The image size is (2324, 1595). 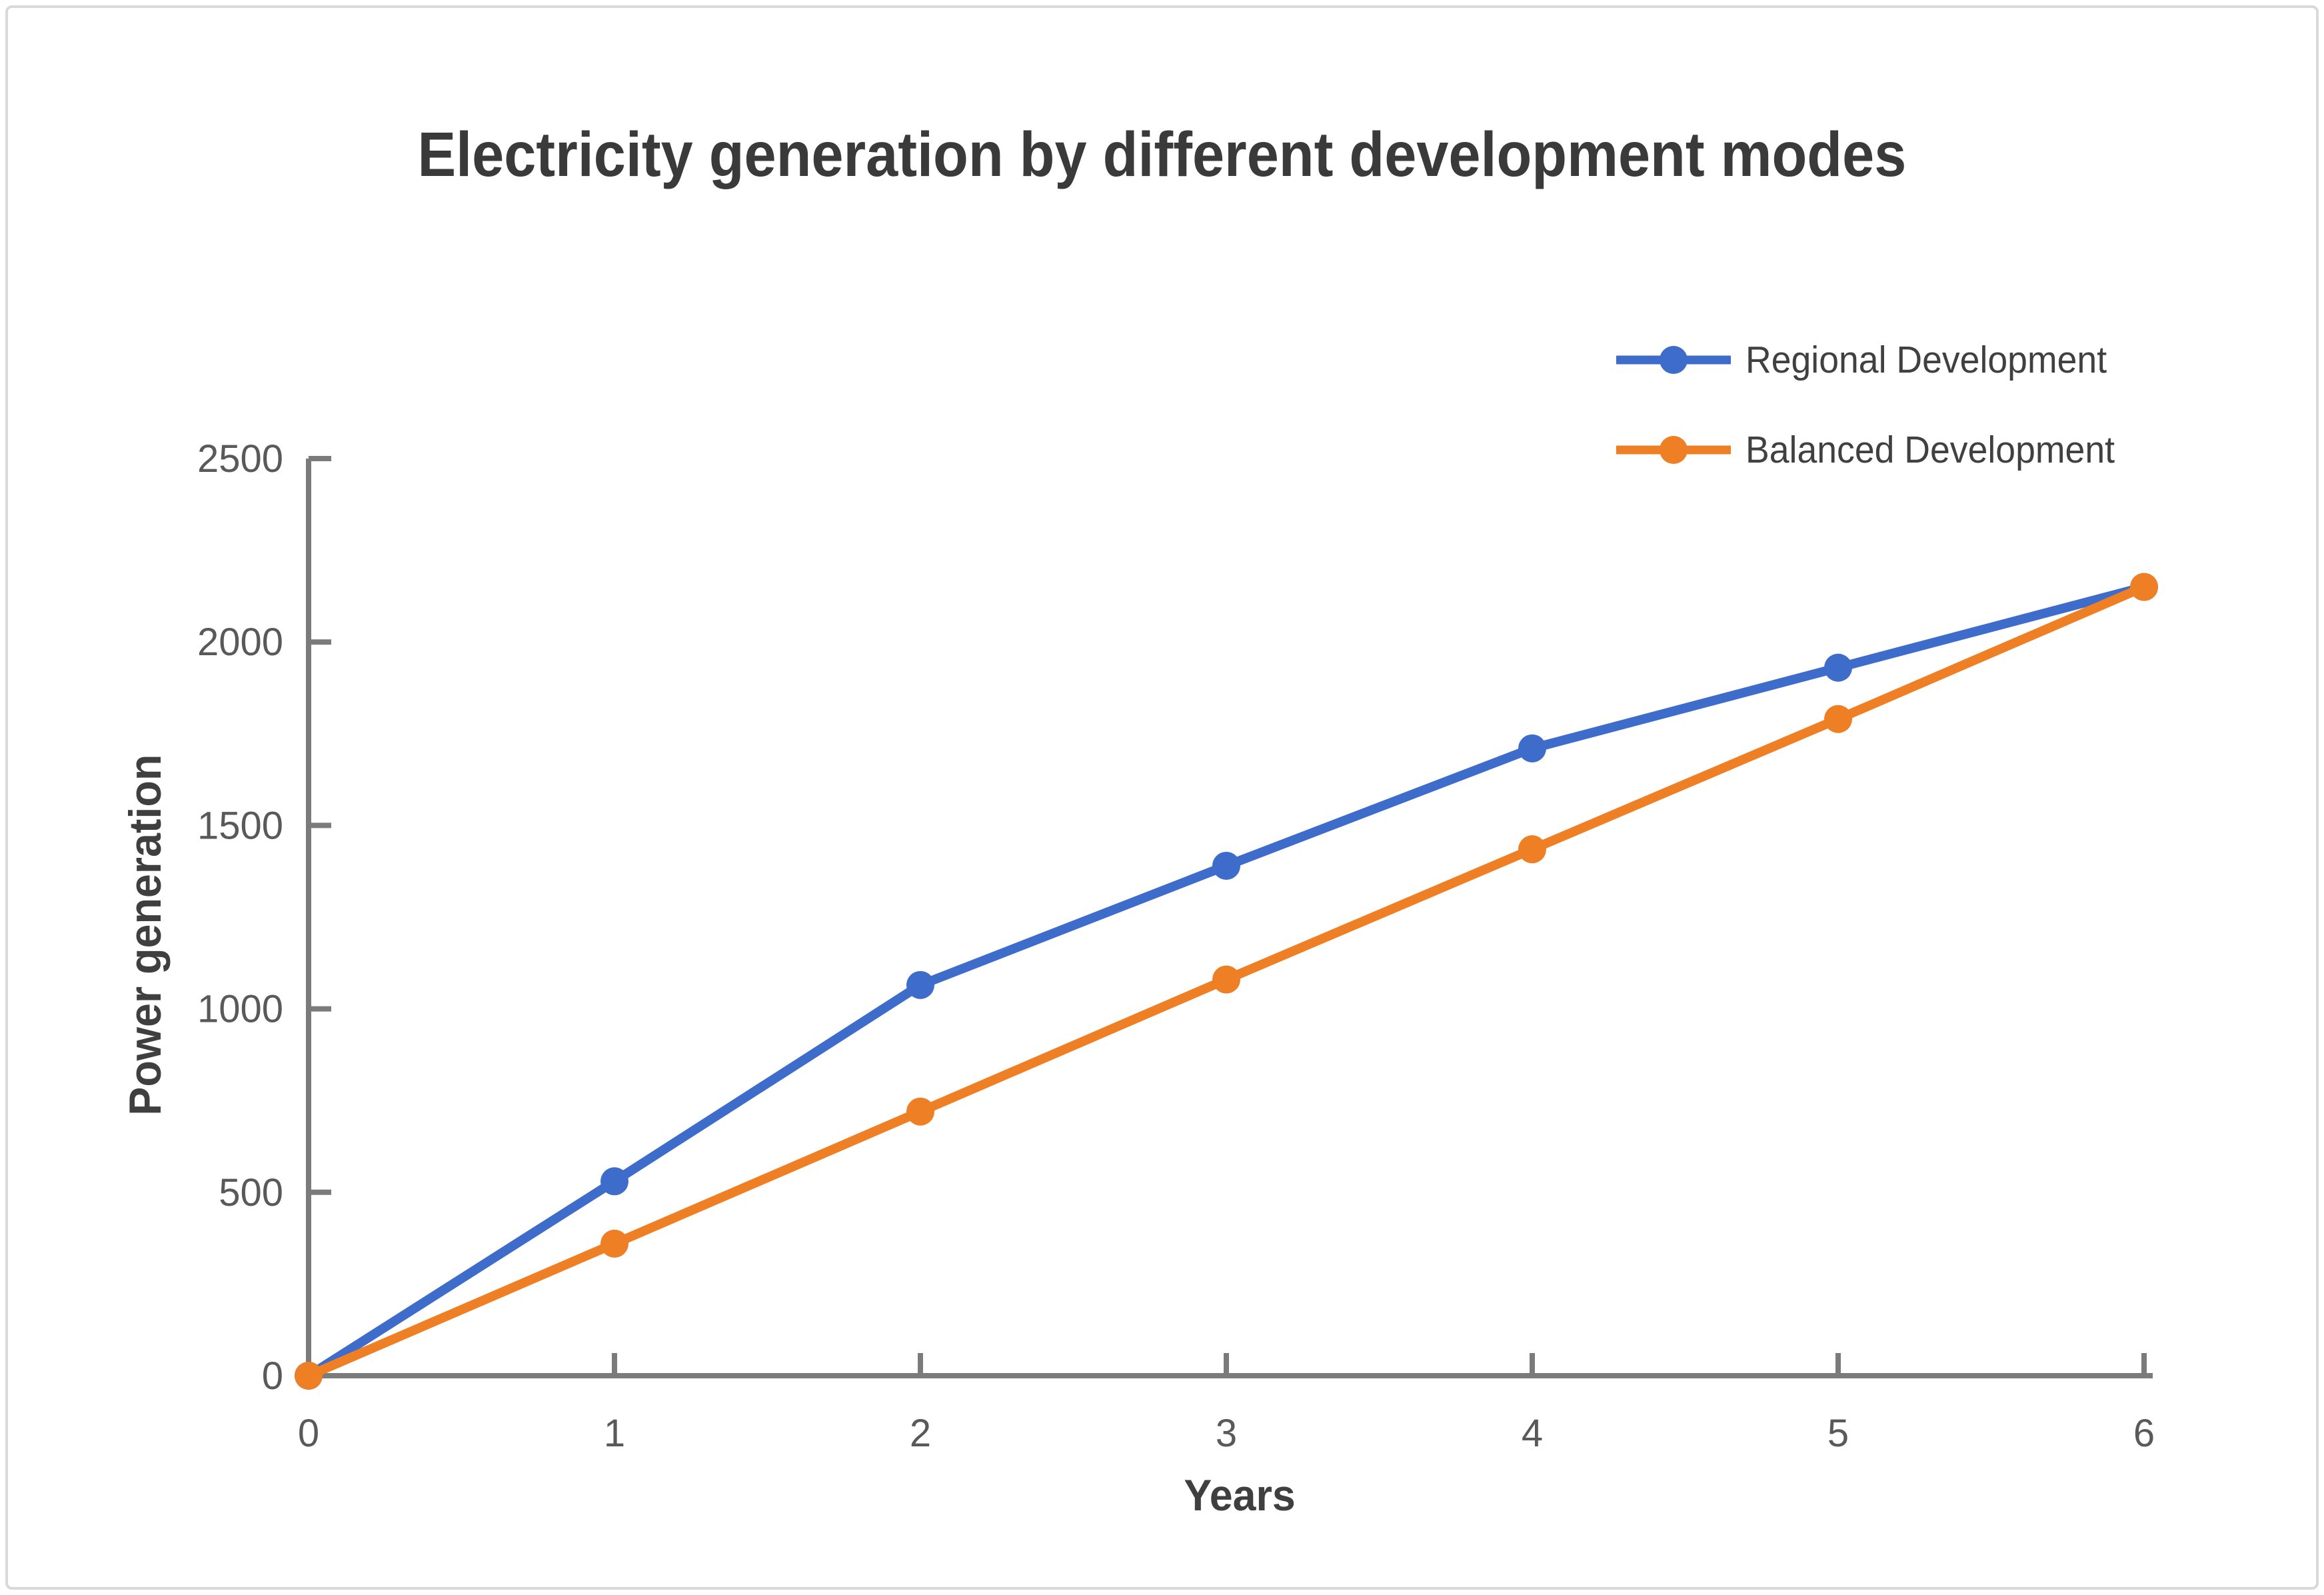 I want to click on y-tick-label: 1000, so click(x=240, y=1009).